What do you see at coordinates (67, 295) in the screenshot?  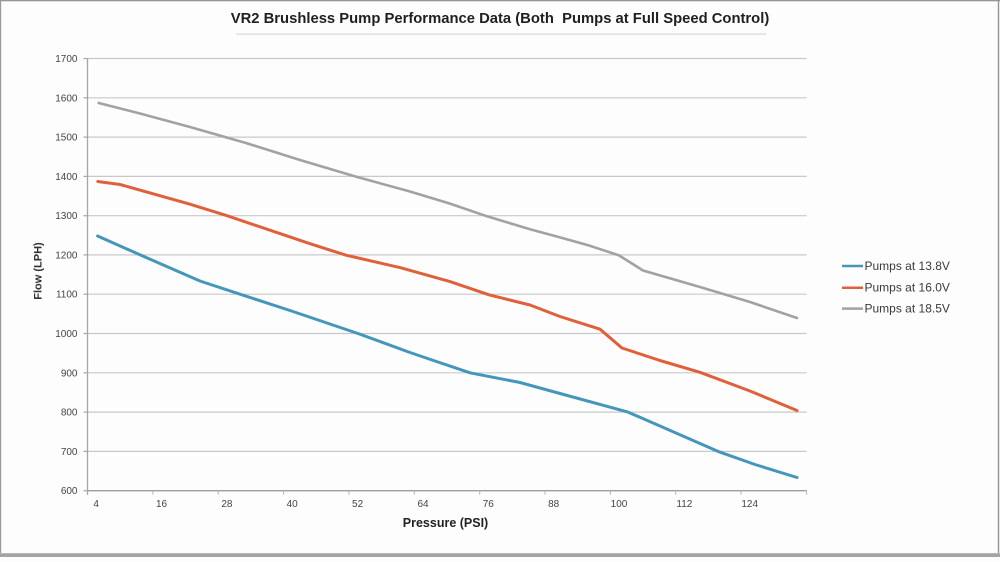 I see `svg-text: 1100` at bounding box center [67, 295].